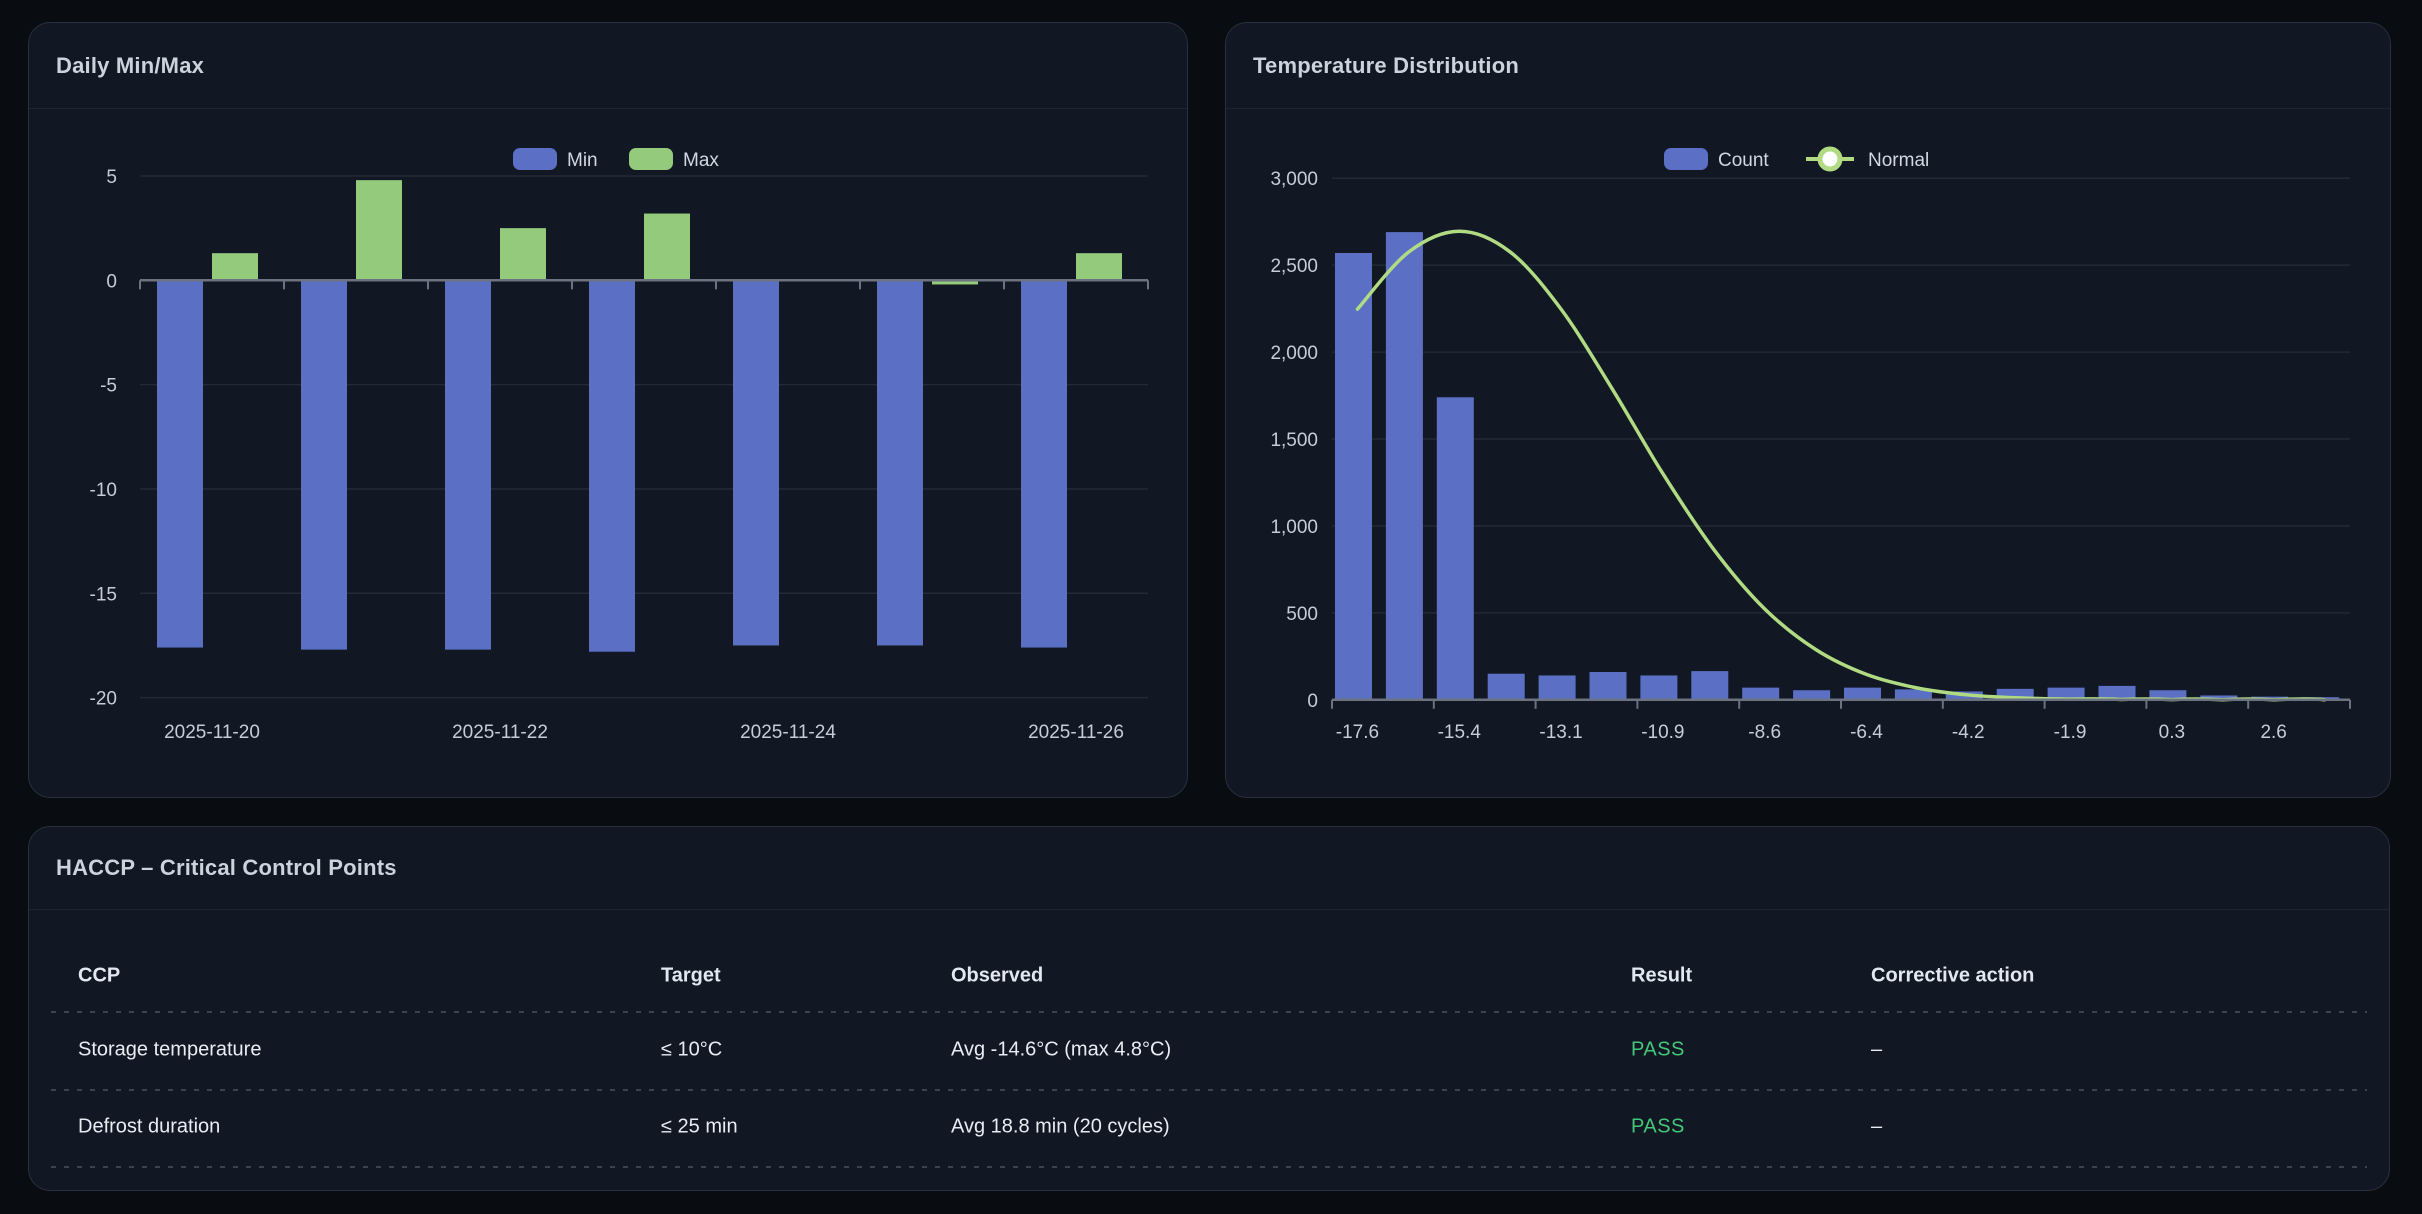 The height and width of the screenshot is (1214, 2422). I want to click on x-tick-label: 2025-11-20, so click(212, 732).